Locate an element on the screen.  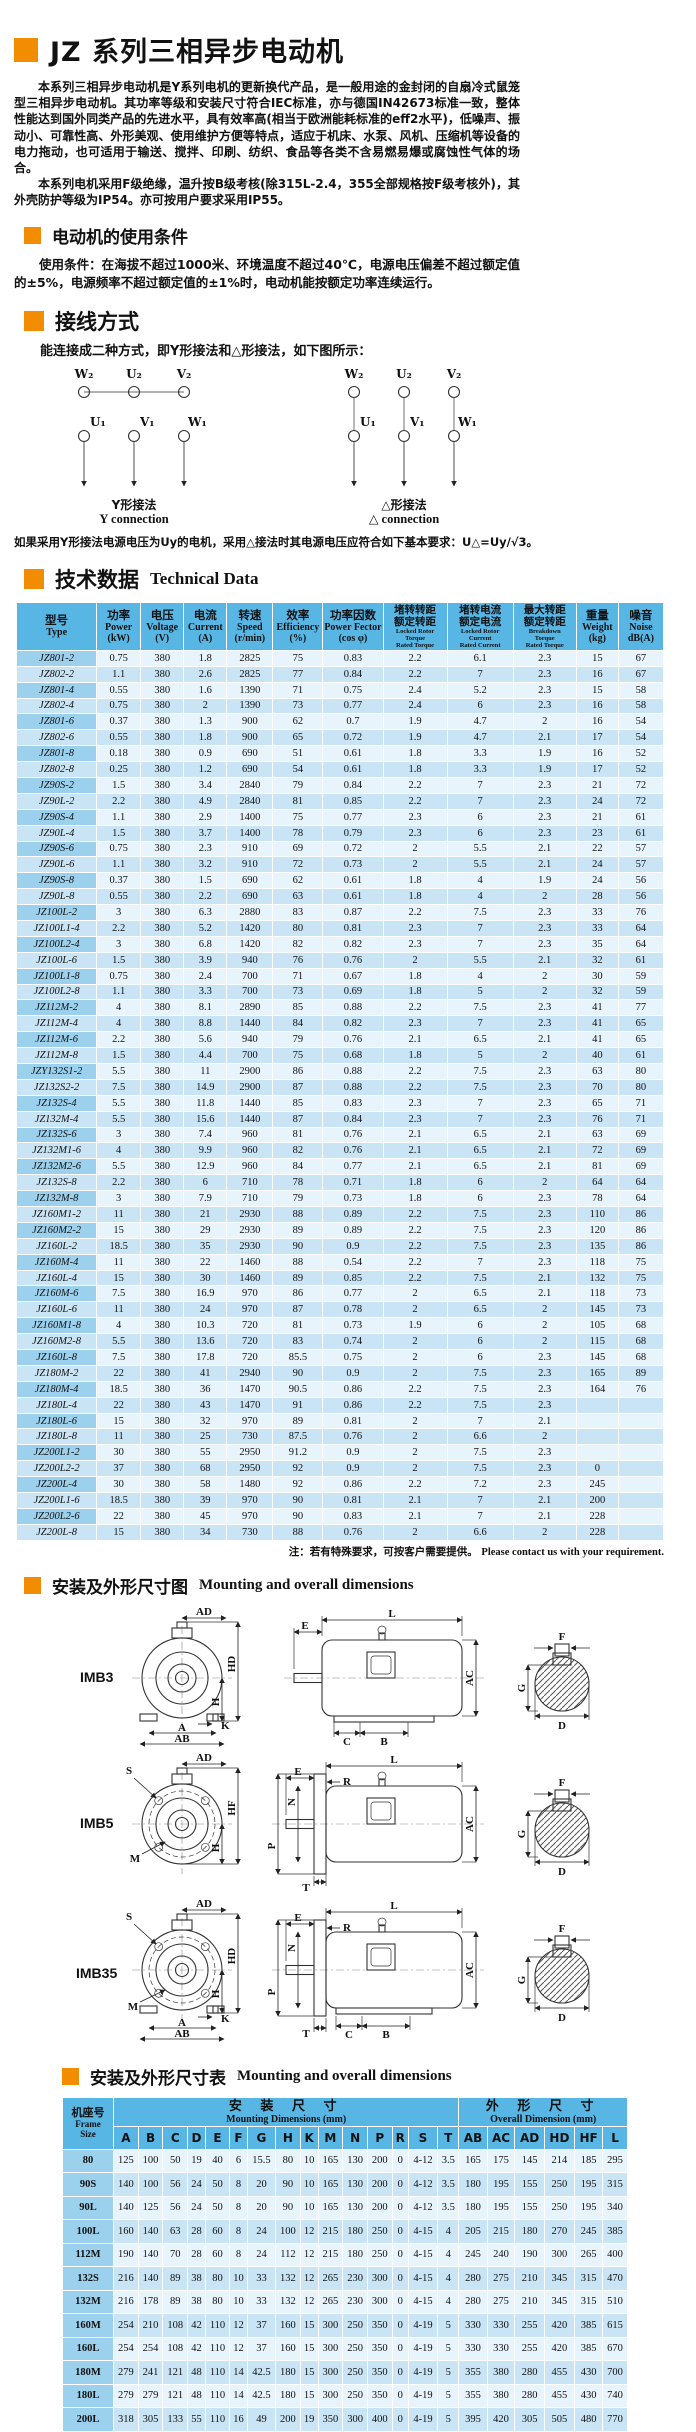
dim-cell: 3.5 is located at coordinates (448, 2208).